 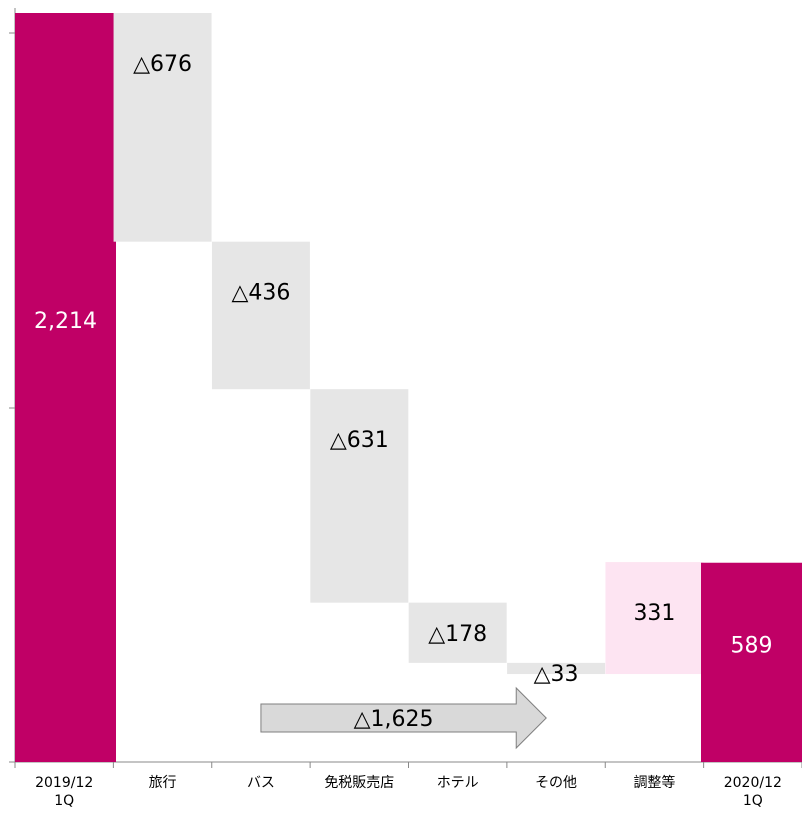 I want to click on bar-value-label: △631, so click(x=359, y=440).